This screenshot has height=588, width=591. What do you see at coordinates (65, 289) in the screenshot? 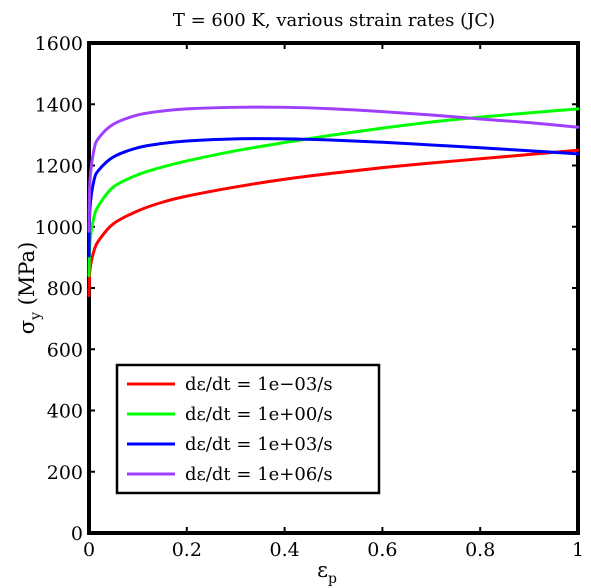
I see `y-tick-label: 800` at bounding box center [65, 289].